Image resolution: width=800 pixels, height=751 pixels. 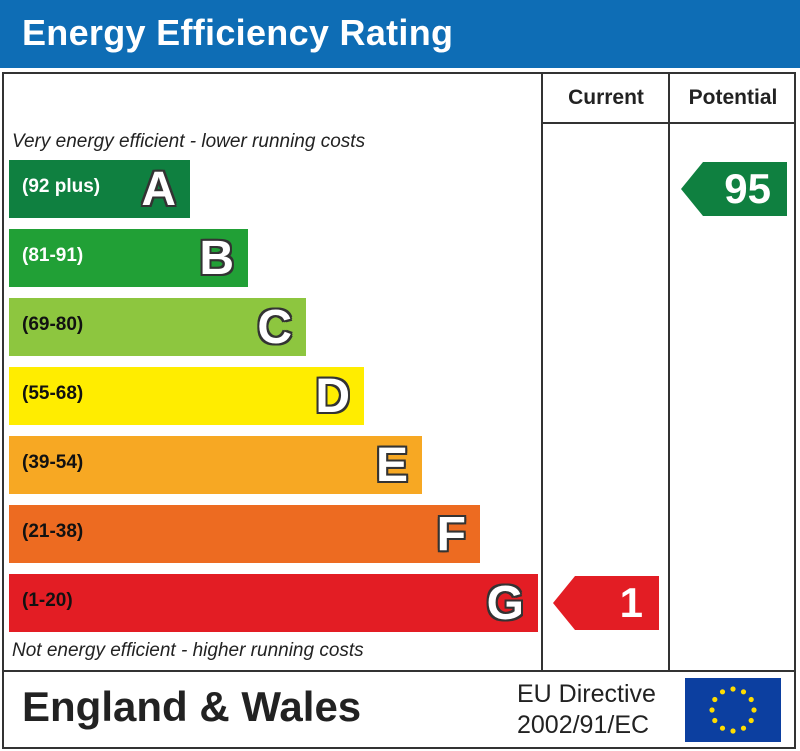 What do you see at coordinates (53, 531) in the screenshot?
I see `band-range-label: (21-38)` at bounding box center [53, 531].